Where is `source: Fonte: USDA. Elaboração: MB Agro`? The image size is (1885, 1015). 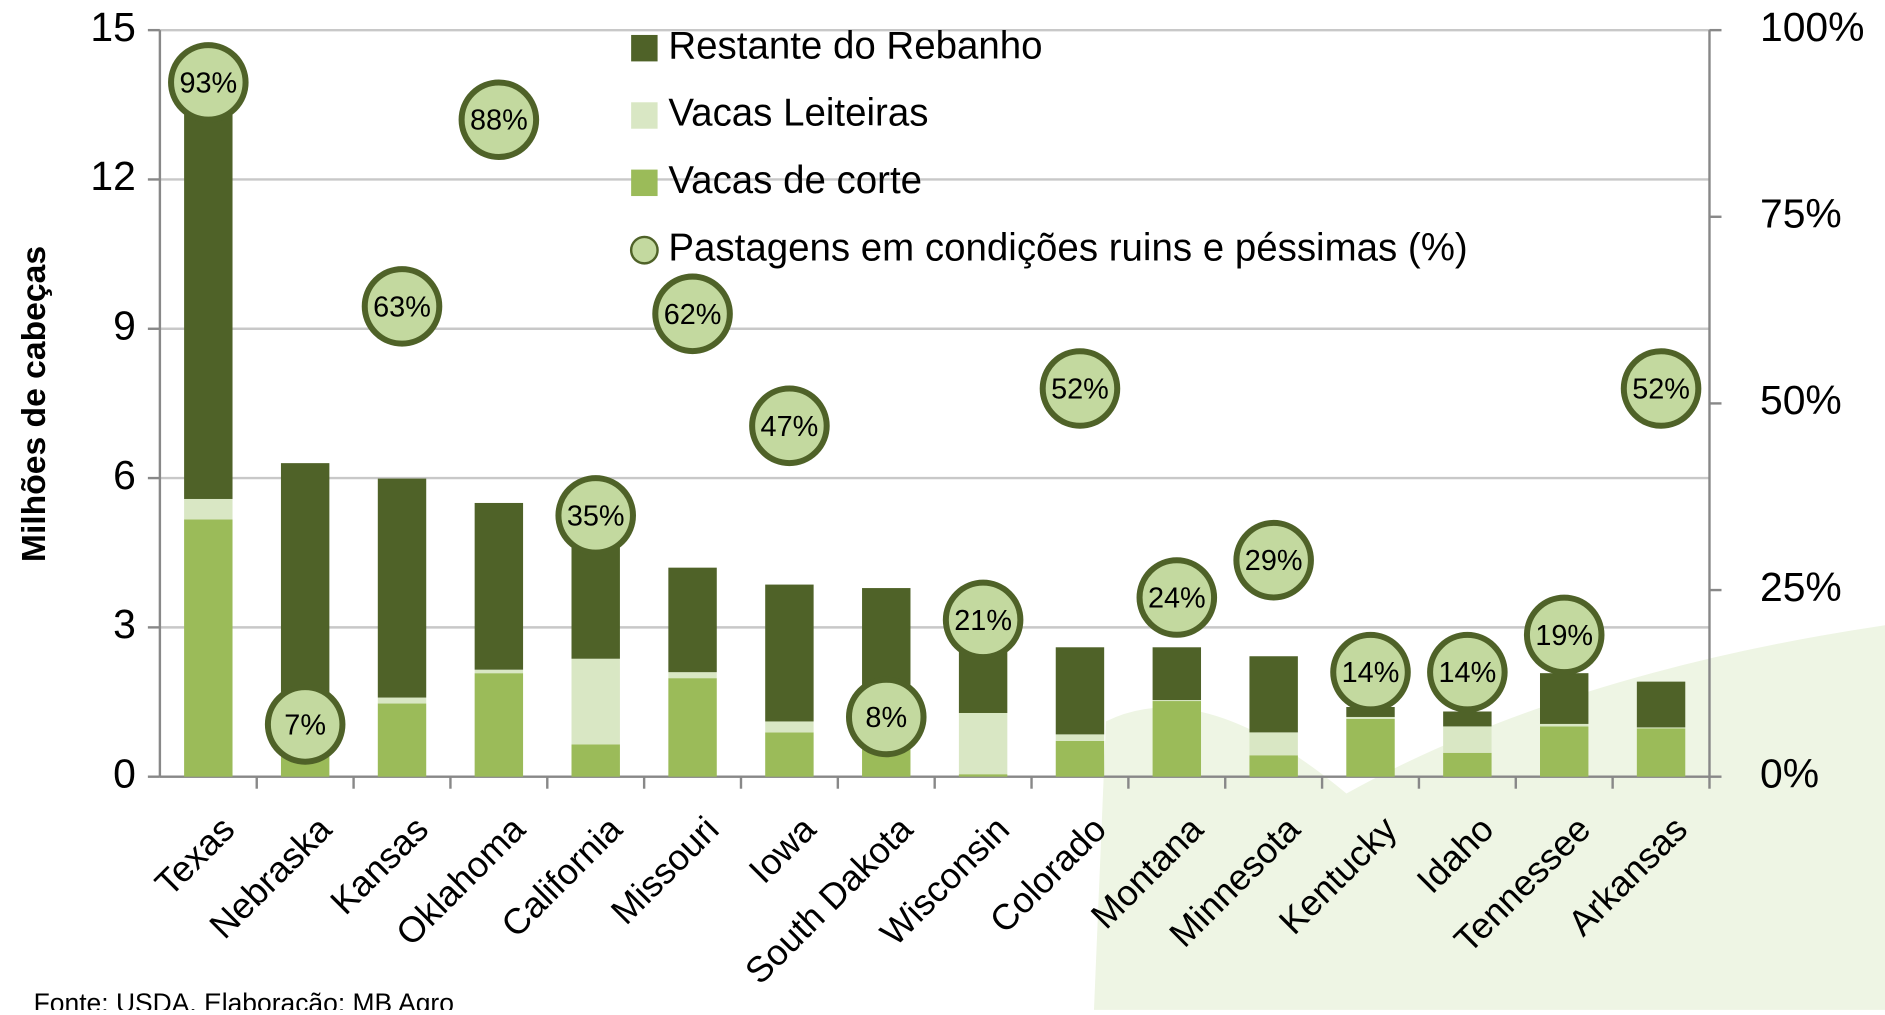
source: Fonte: USDA. Elaboração: MB Agro is located at coordinates (244, 999).